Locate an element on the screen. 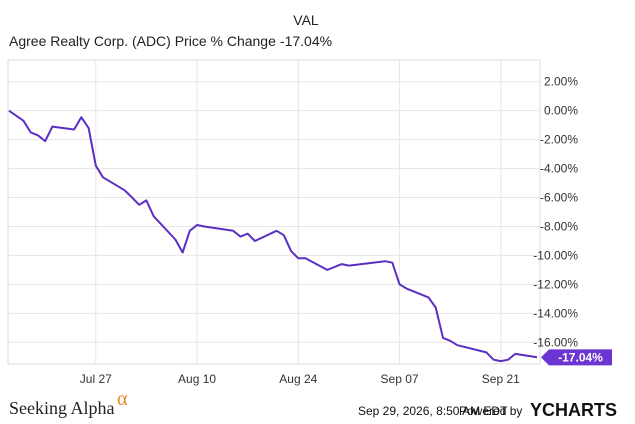 Image resolution: width=635 pixels, height=424 pixels. end-value-tag: -17.04% is located at coordinates (576, 357).